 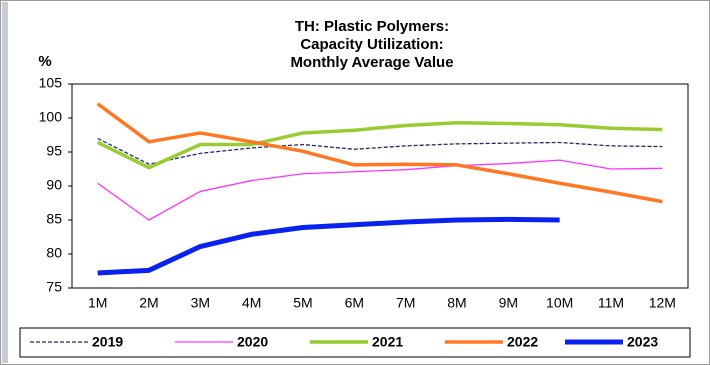 What do you see at coordinates (302, 303) in the screenshot?
I see `x-tick-label: 5M` at bounding box center [302, 303].